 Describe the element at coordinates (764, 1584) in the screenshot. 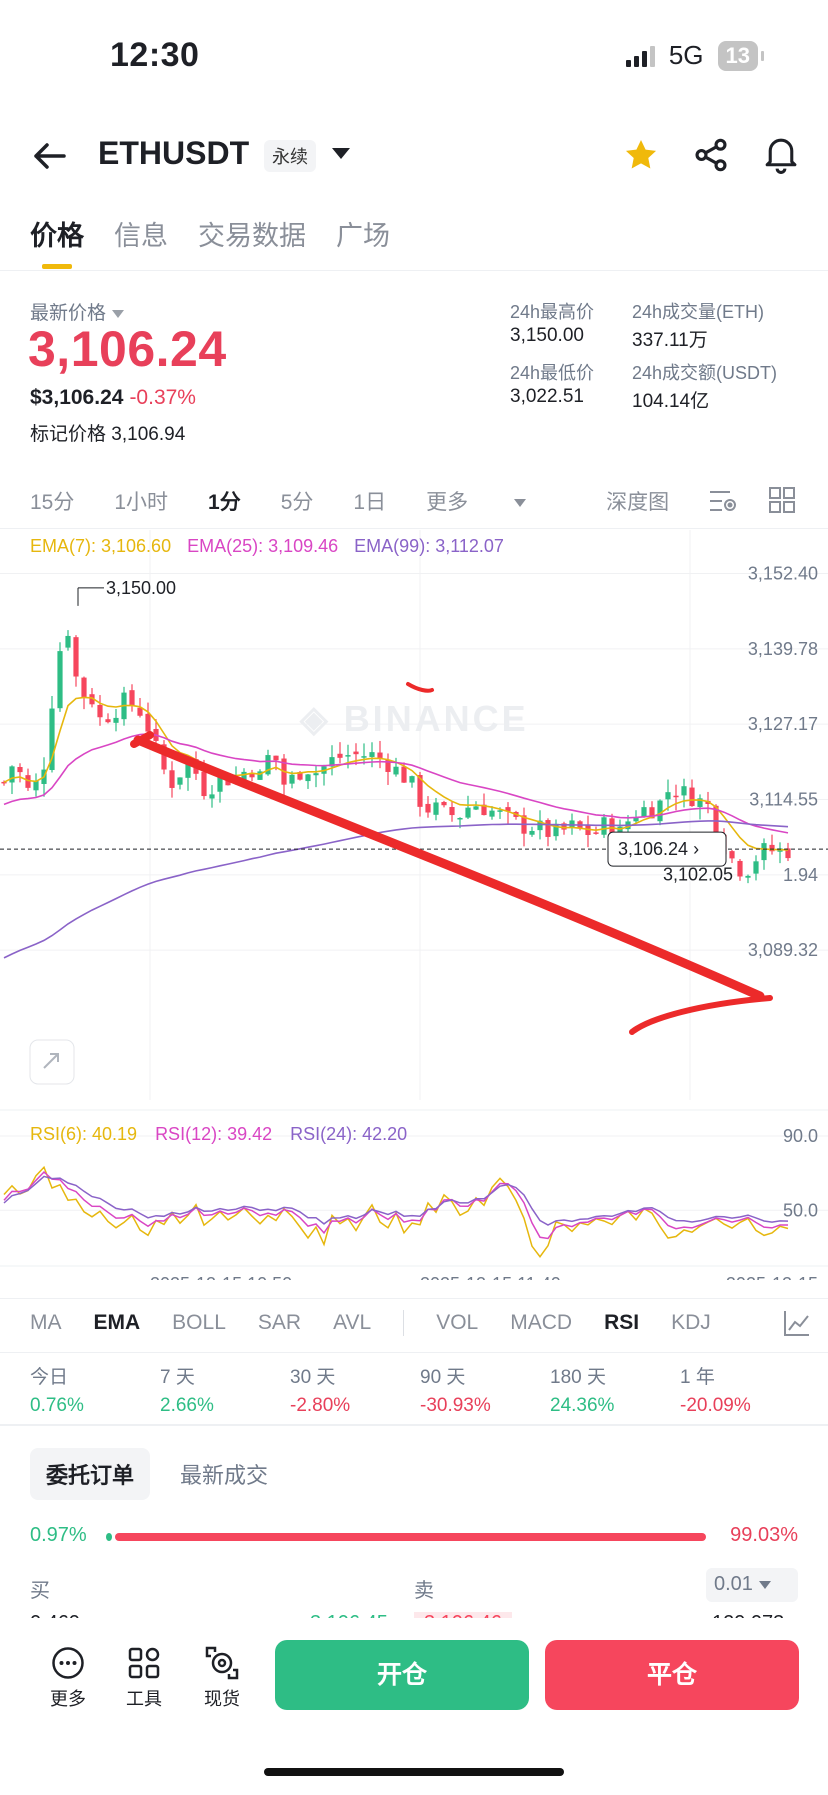

I see `precision-caret-icon` at that location.